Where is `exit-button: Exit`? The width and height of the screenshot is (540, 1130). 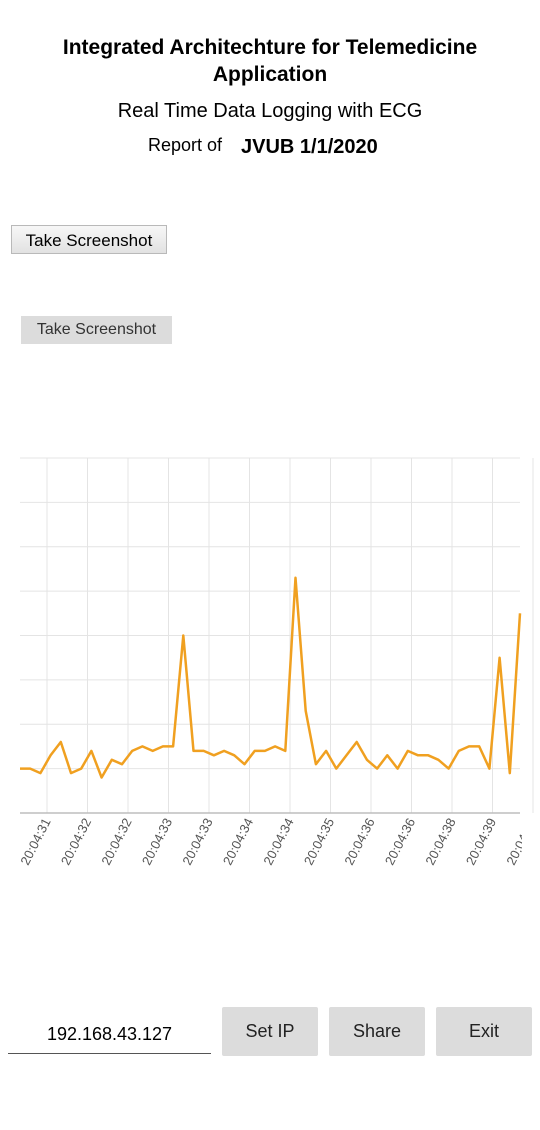
exit-button: Exit is located at coordinates (484, 1031).